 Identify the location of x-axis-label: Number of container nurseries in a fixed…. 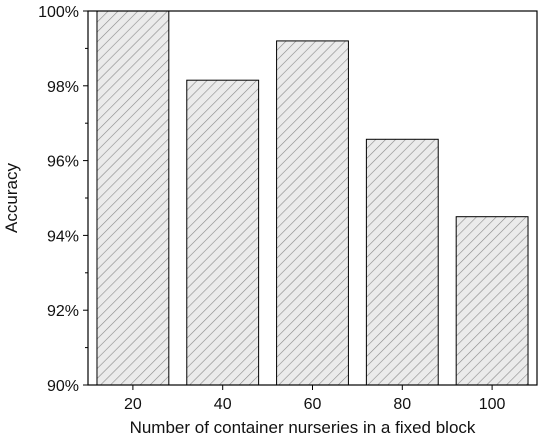
(303, 427).